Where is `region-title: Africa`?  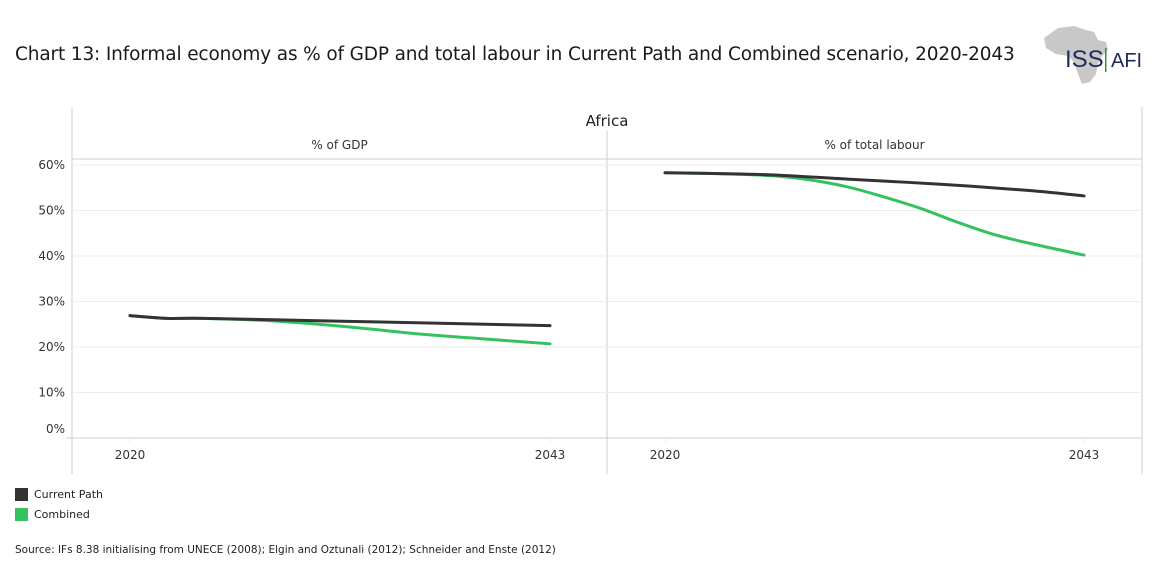
region-title: Africa is located at coordinates (607, 121).